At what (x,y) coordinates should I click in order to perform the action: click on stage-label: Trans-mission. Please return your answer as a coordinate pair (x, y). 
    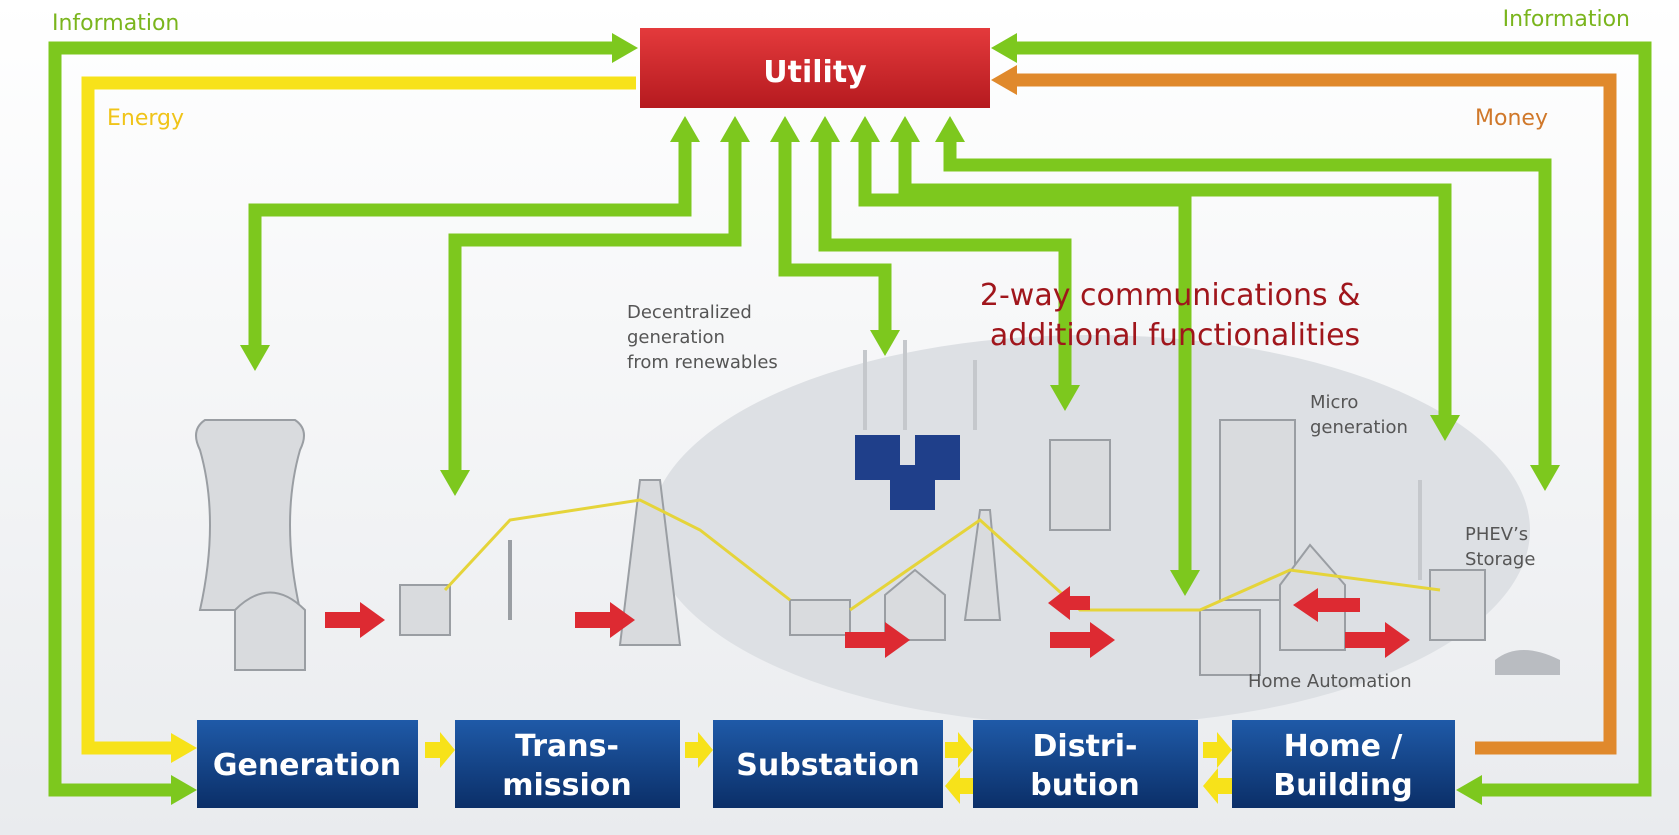
    Looking at the image, I should click on (567, 766).